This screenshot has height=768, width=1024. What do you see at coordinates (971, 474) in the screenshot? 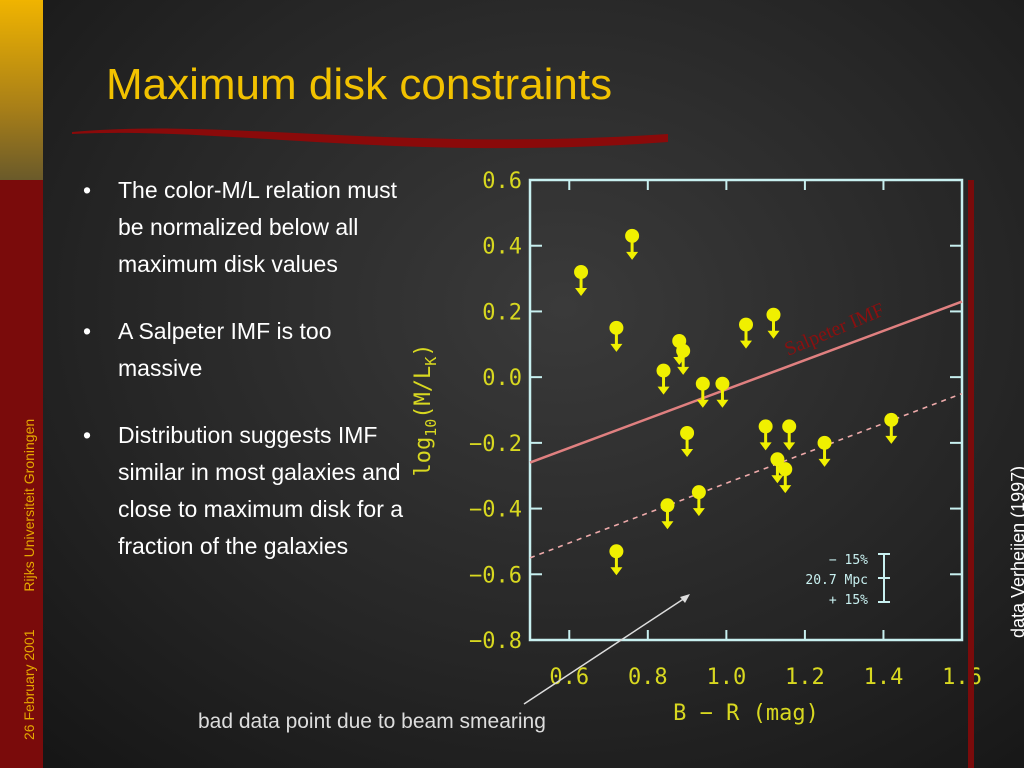
I see `right-accent-bar` at bounding box center [971, 474].